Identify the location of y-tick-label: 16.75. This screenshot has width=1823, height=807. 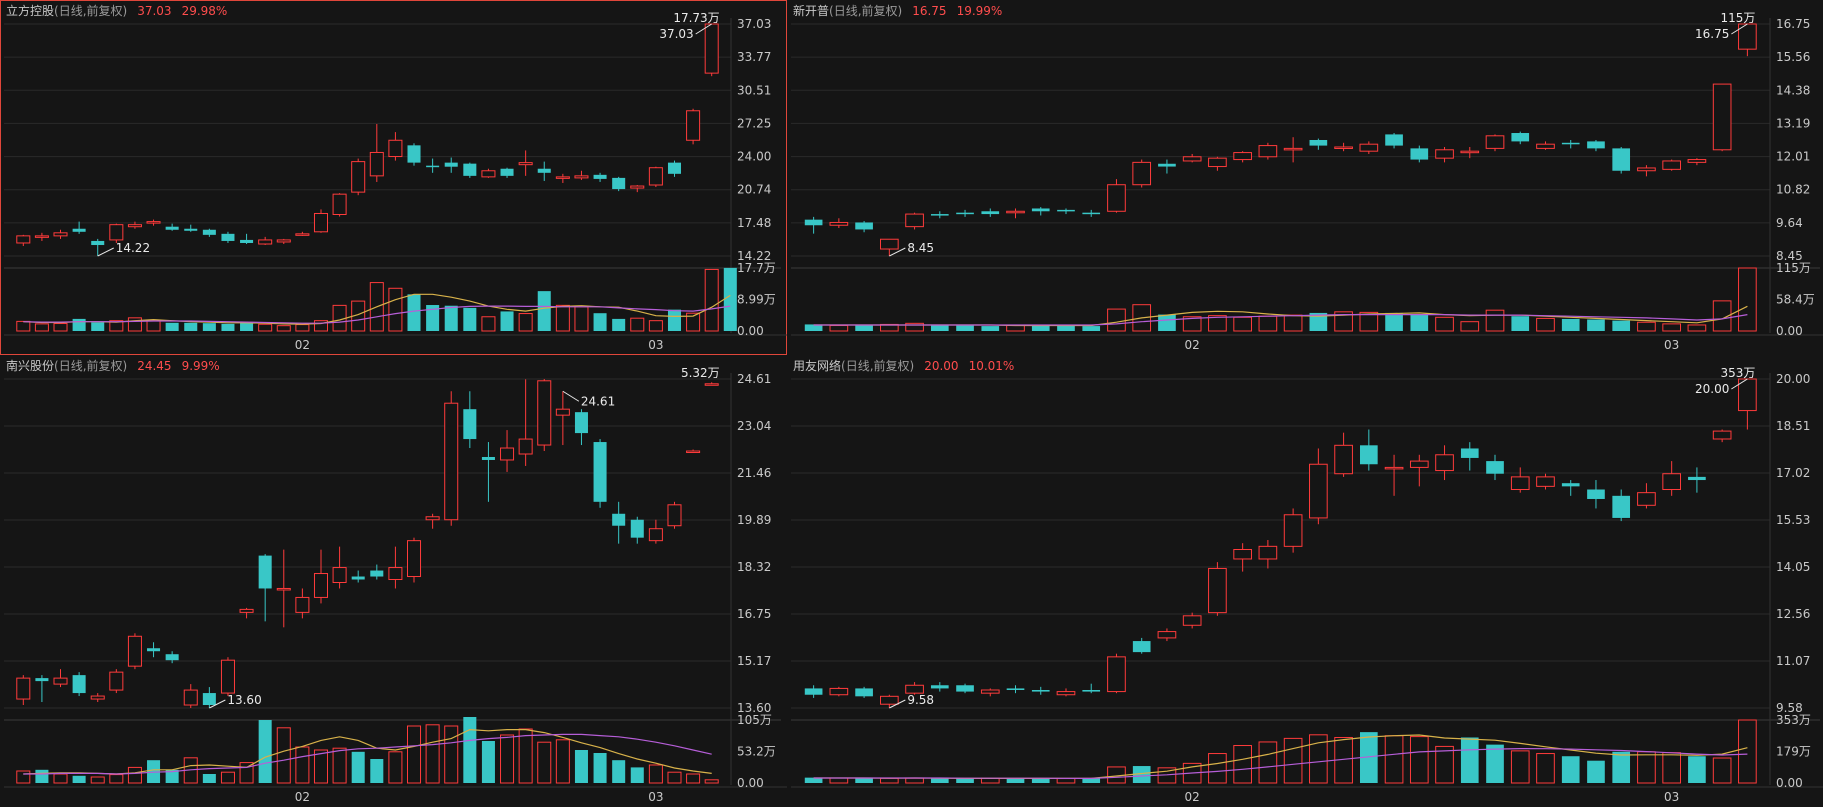
(754, 614).